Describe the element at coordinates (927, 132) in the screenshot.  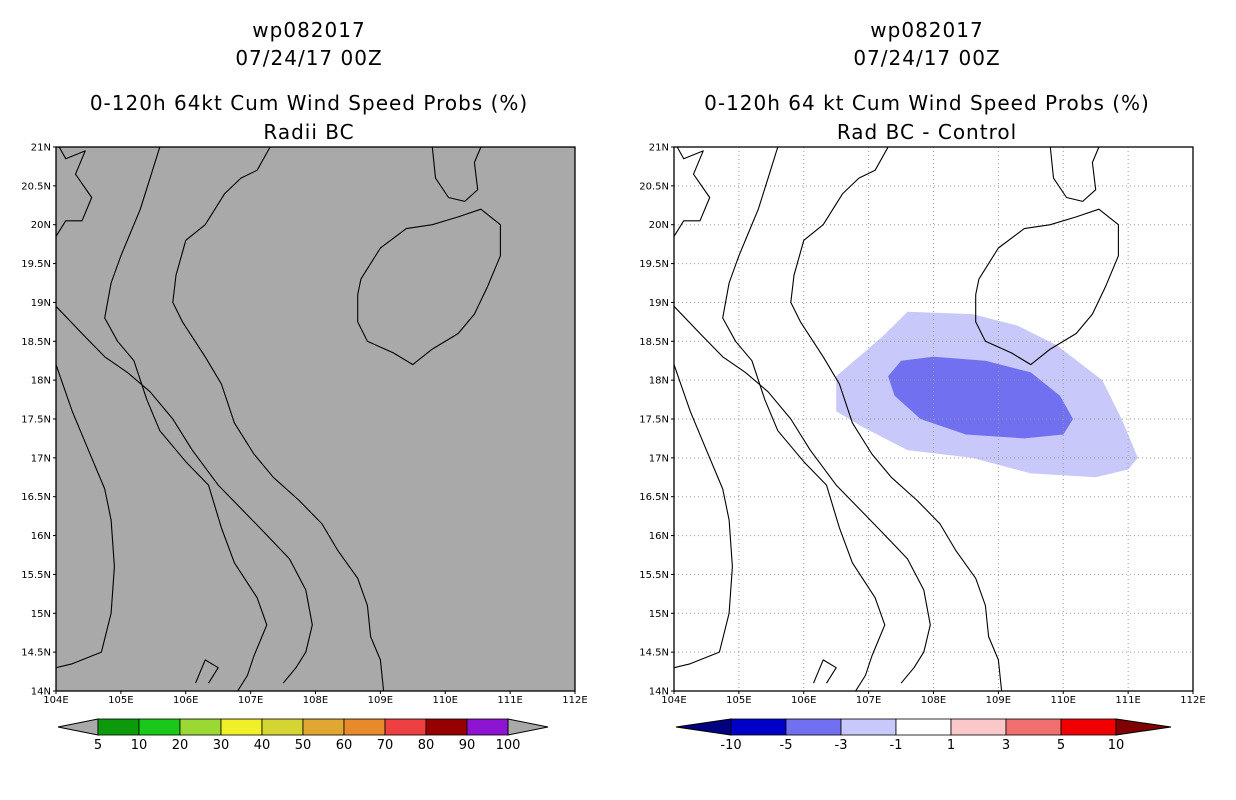
I see `plot-subtitle: Rad BC - Control` at that location.